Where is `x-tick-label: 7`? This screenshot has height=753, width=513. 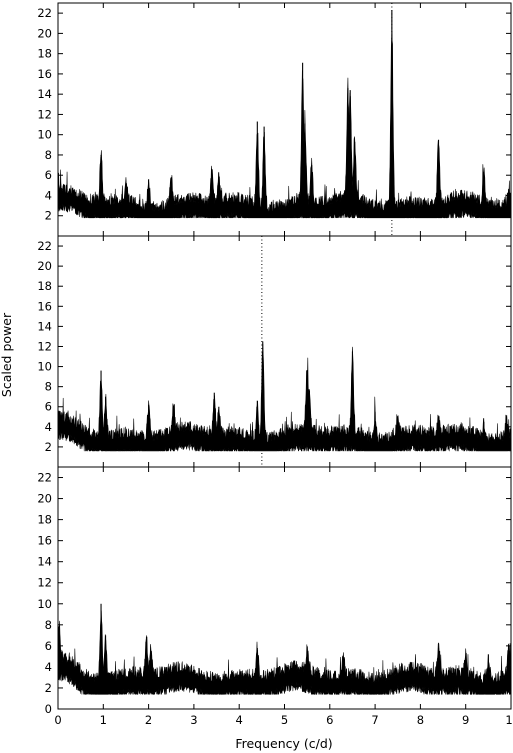 x-tick-label: 7 is located at coordinates (374, 720).